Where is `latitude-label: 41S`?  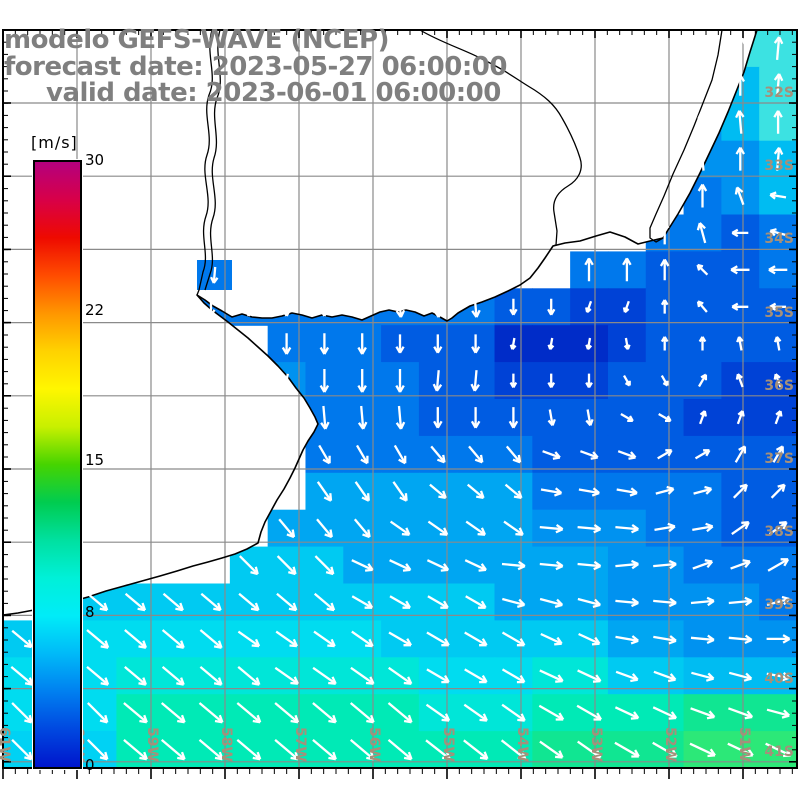
latitude-label: 41S is located at coordinates (779, 751).